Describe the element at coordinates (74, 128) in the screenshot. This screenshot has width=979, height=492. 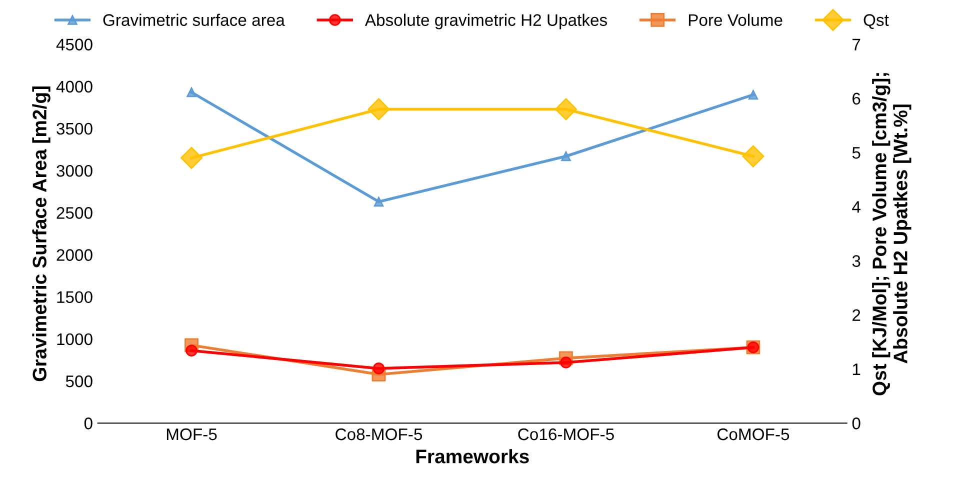
I see `y-tick-label: 3500` at that location.